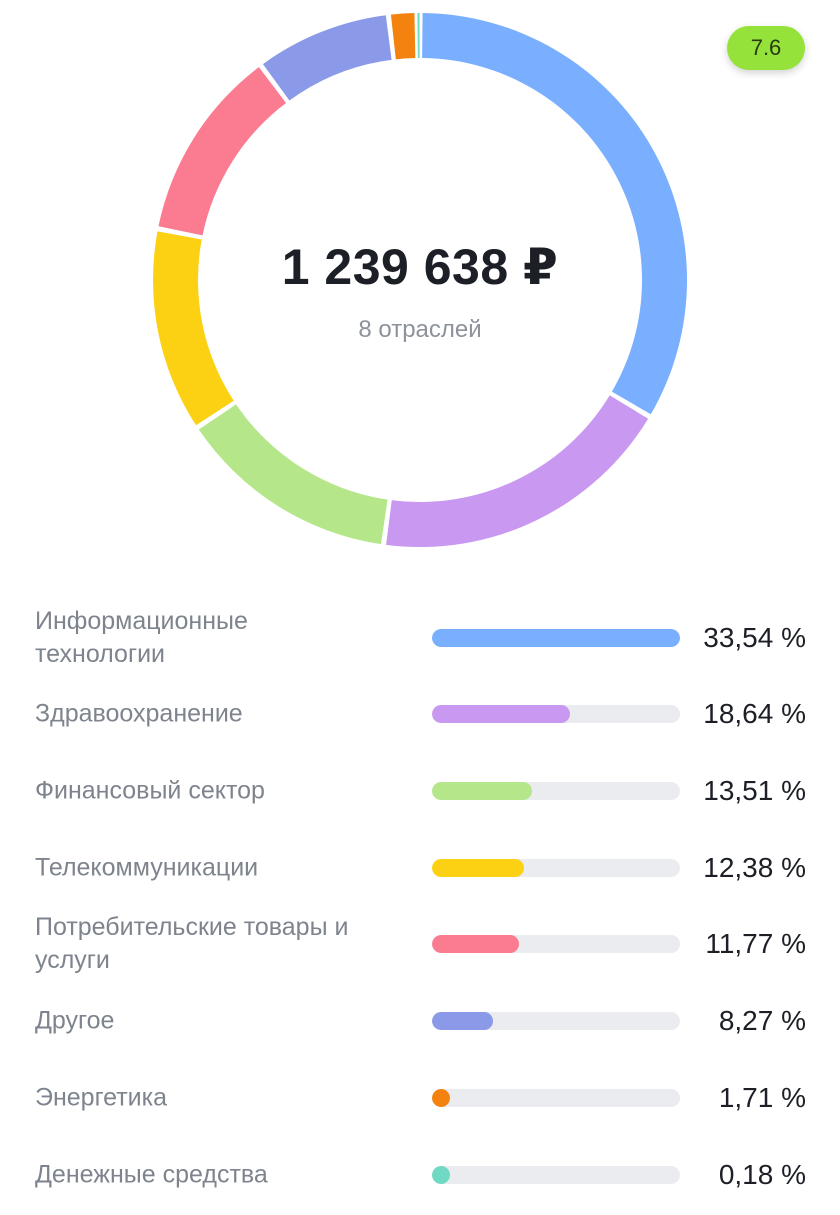 The image size is (840, 1215). I want to click on sector-row: Финансовый сектор 13,51 %, so click(420, 791).